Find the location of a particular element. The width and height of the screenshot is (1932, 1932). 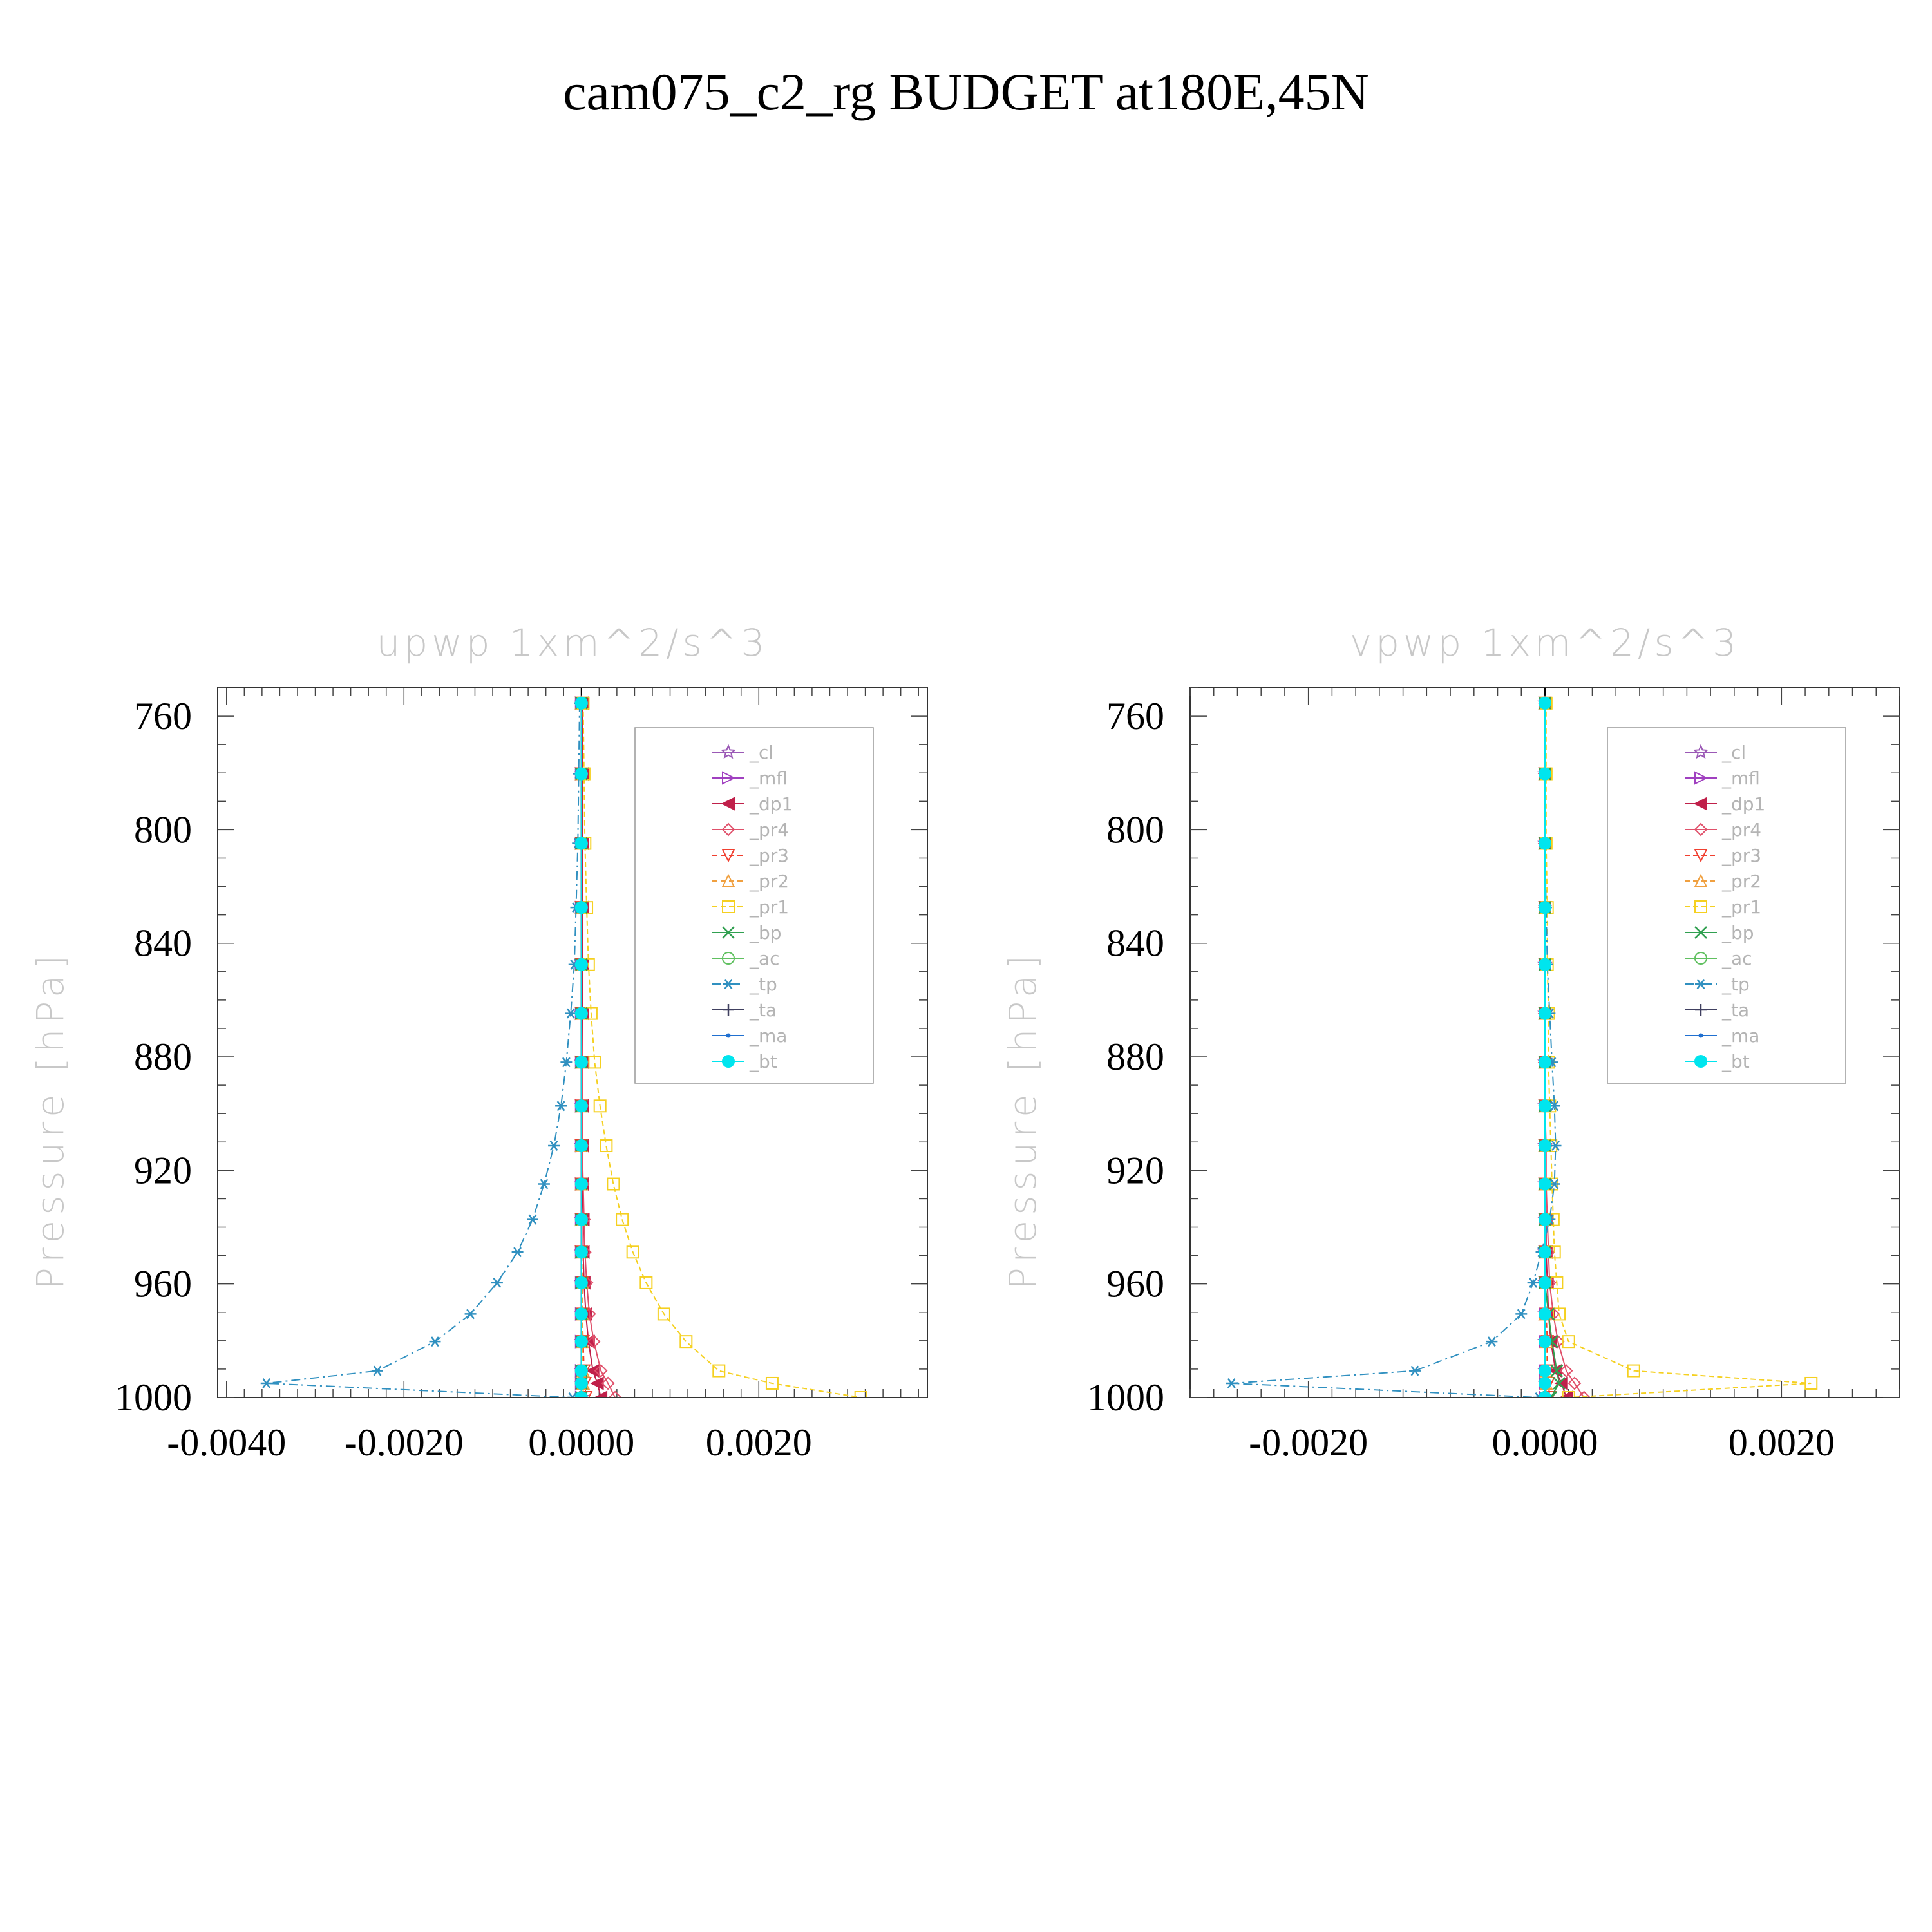

main-title: cam075_c2_rg BUDGET at180E,45N is located at coordinates (966, 92).